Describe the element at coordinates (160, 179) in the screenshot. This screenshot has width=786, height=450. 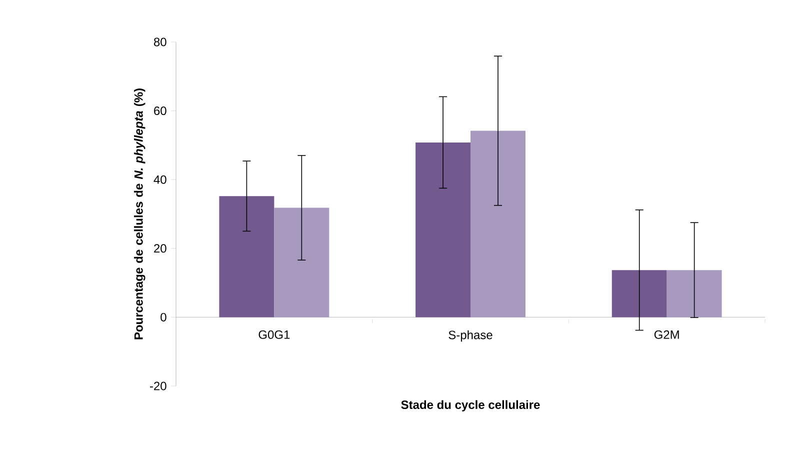
I see `y-tick-label: 40` at that location.